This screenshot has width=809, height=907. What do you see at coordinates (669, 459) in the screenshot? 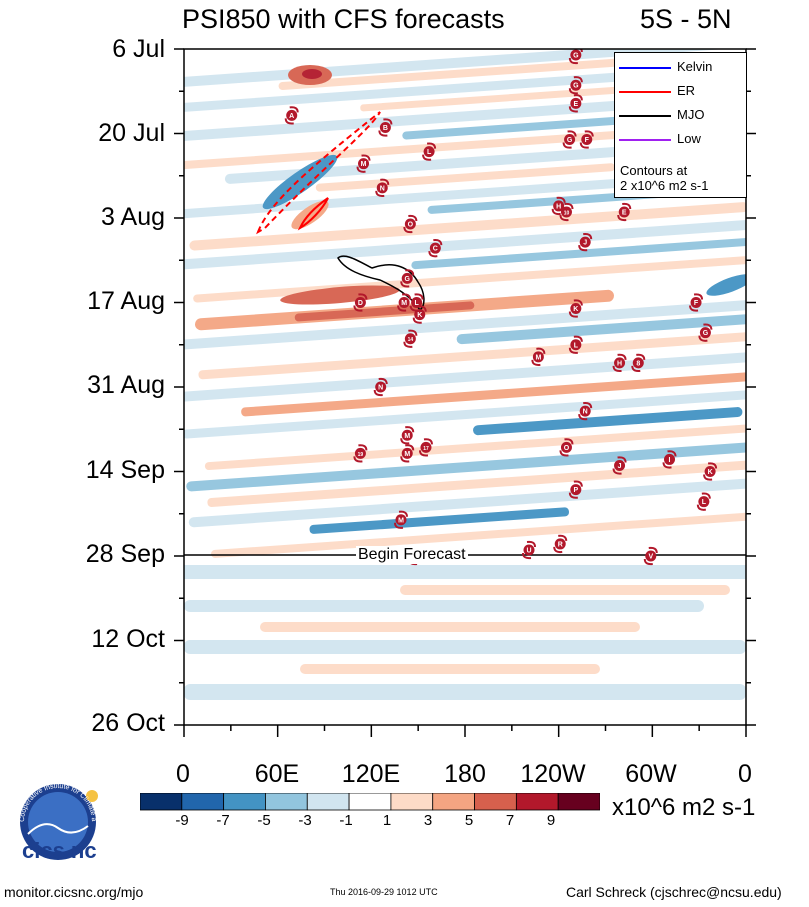
I see `storm-marker: I` at bounding box center [669, 459].